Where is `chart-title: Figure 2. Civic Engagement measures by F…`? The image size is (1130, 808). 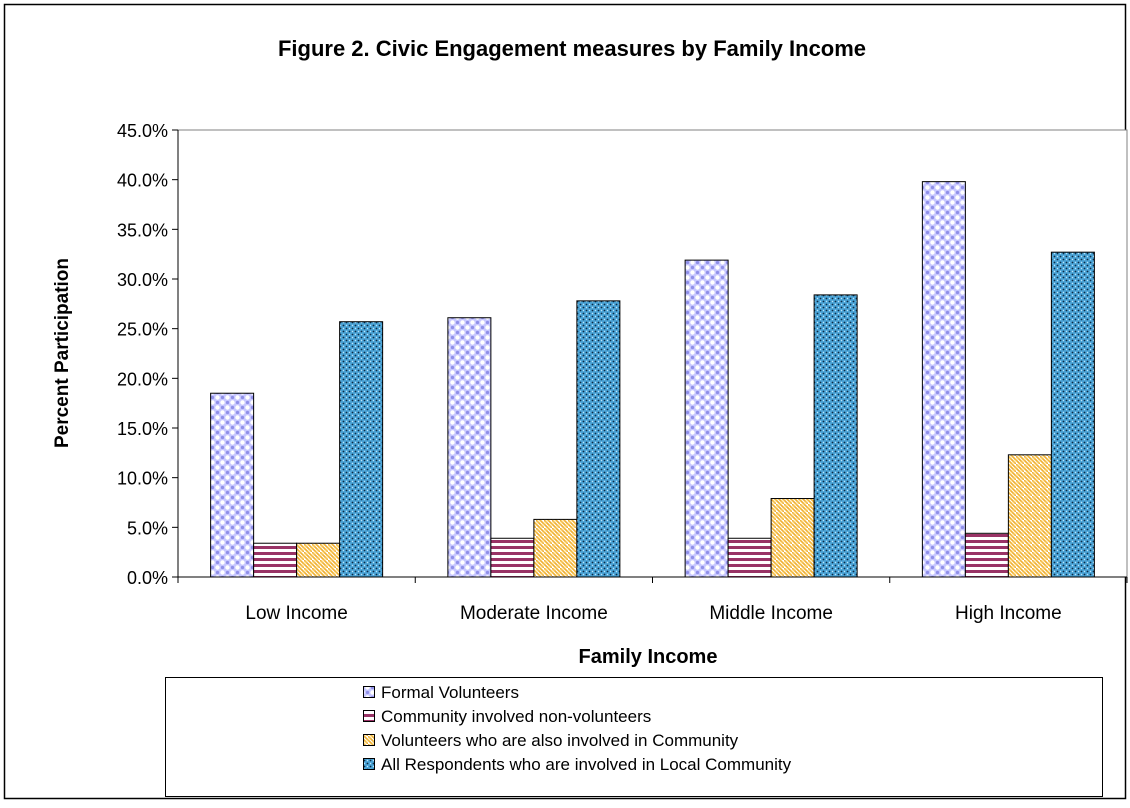 chart-title: Figure 2. Civic Engagement measures by F… is located at coordinates (572, 48).